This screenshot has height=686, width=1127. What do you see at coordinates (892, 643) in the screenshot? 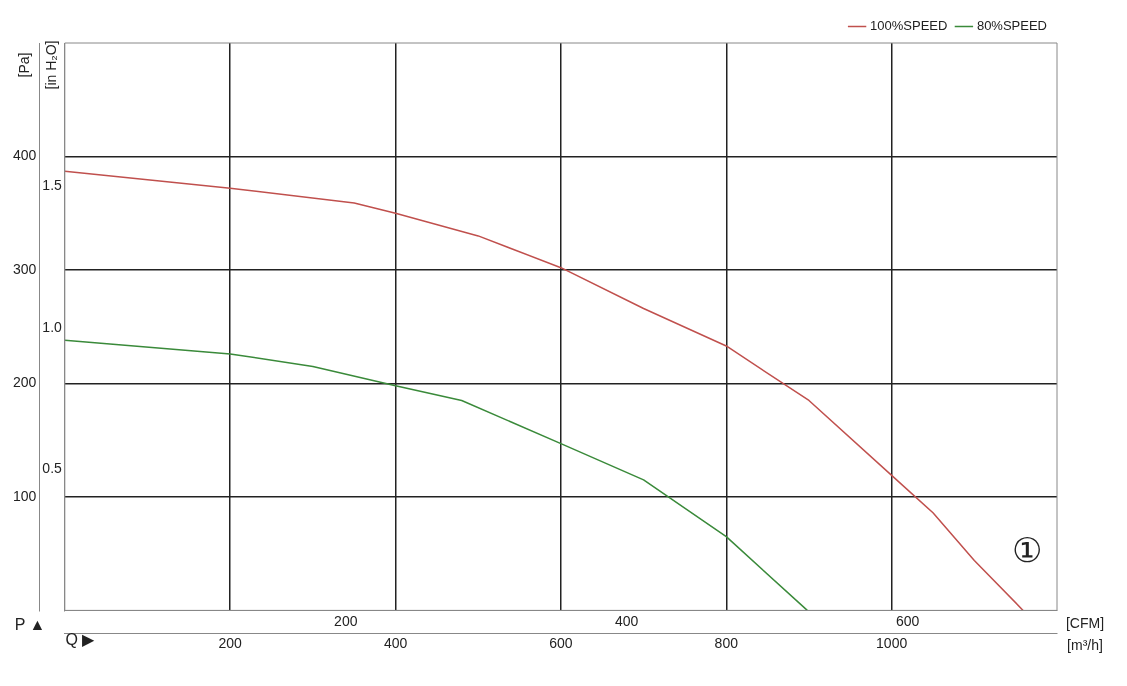
I see `x-tick-label: 1000` at bounding box center [892, 643].